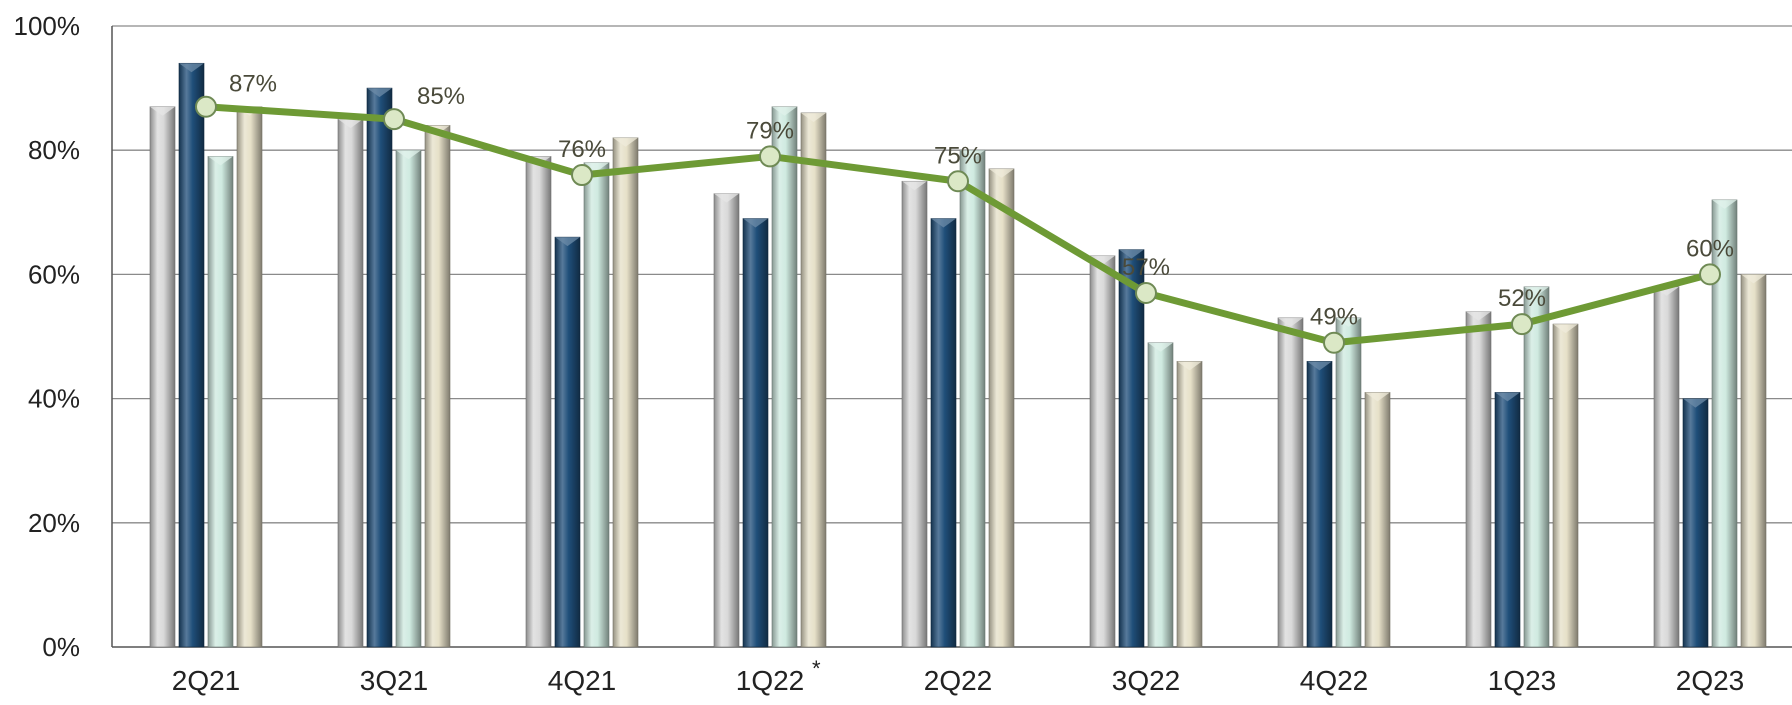 Image resolution: width=1792 pixels, height=705 pixels. I want to click on data-label: 85%, so click(441, 96).